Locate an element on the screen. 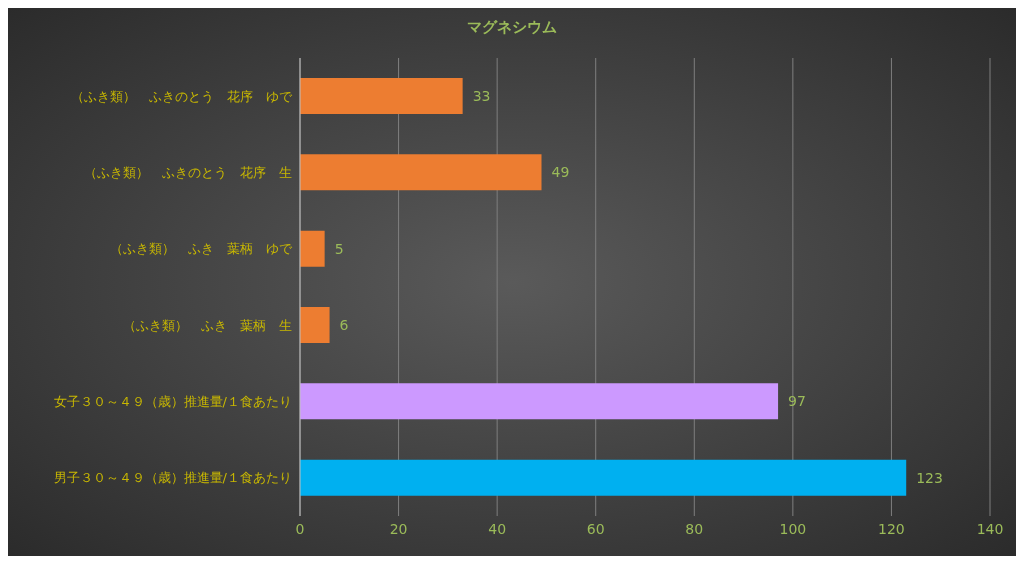 The width and height of the screenshot is (1024, 564). y-tick-label: （ふき類） ふきのとう 花序 ゆで is located at coordinates (182, 96).